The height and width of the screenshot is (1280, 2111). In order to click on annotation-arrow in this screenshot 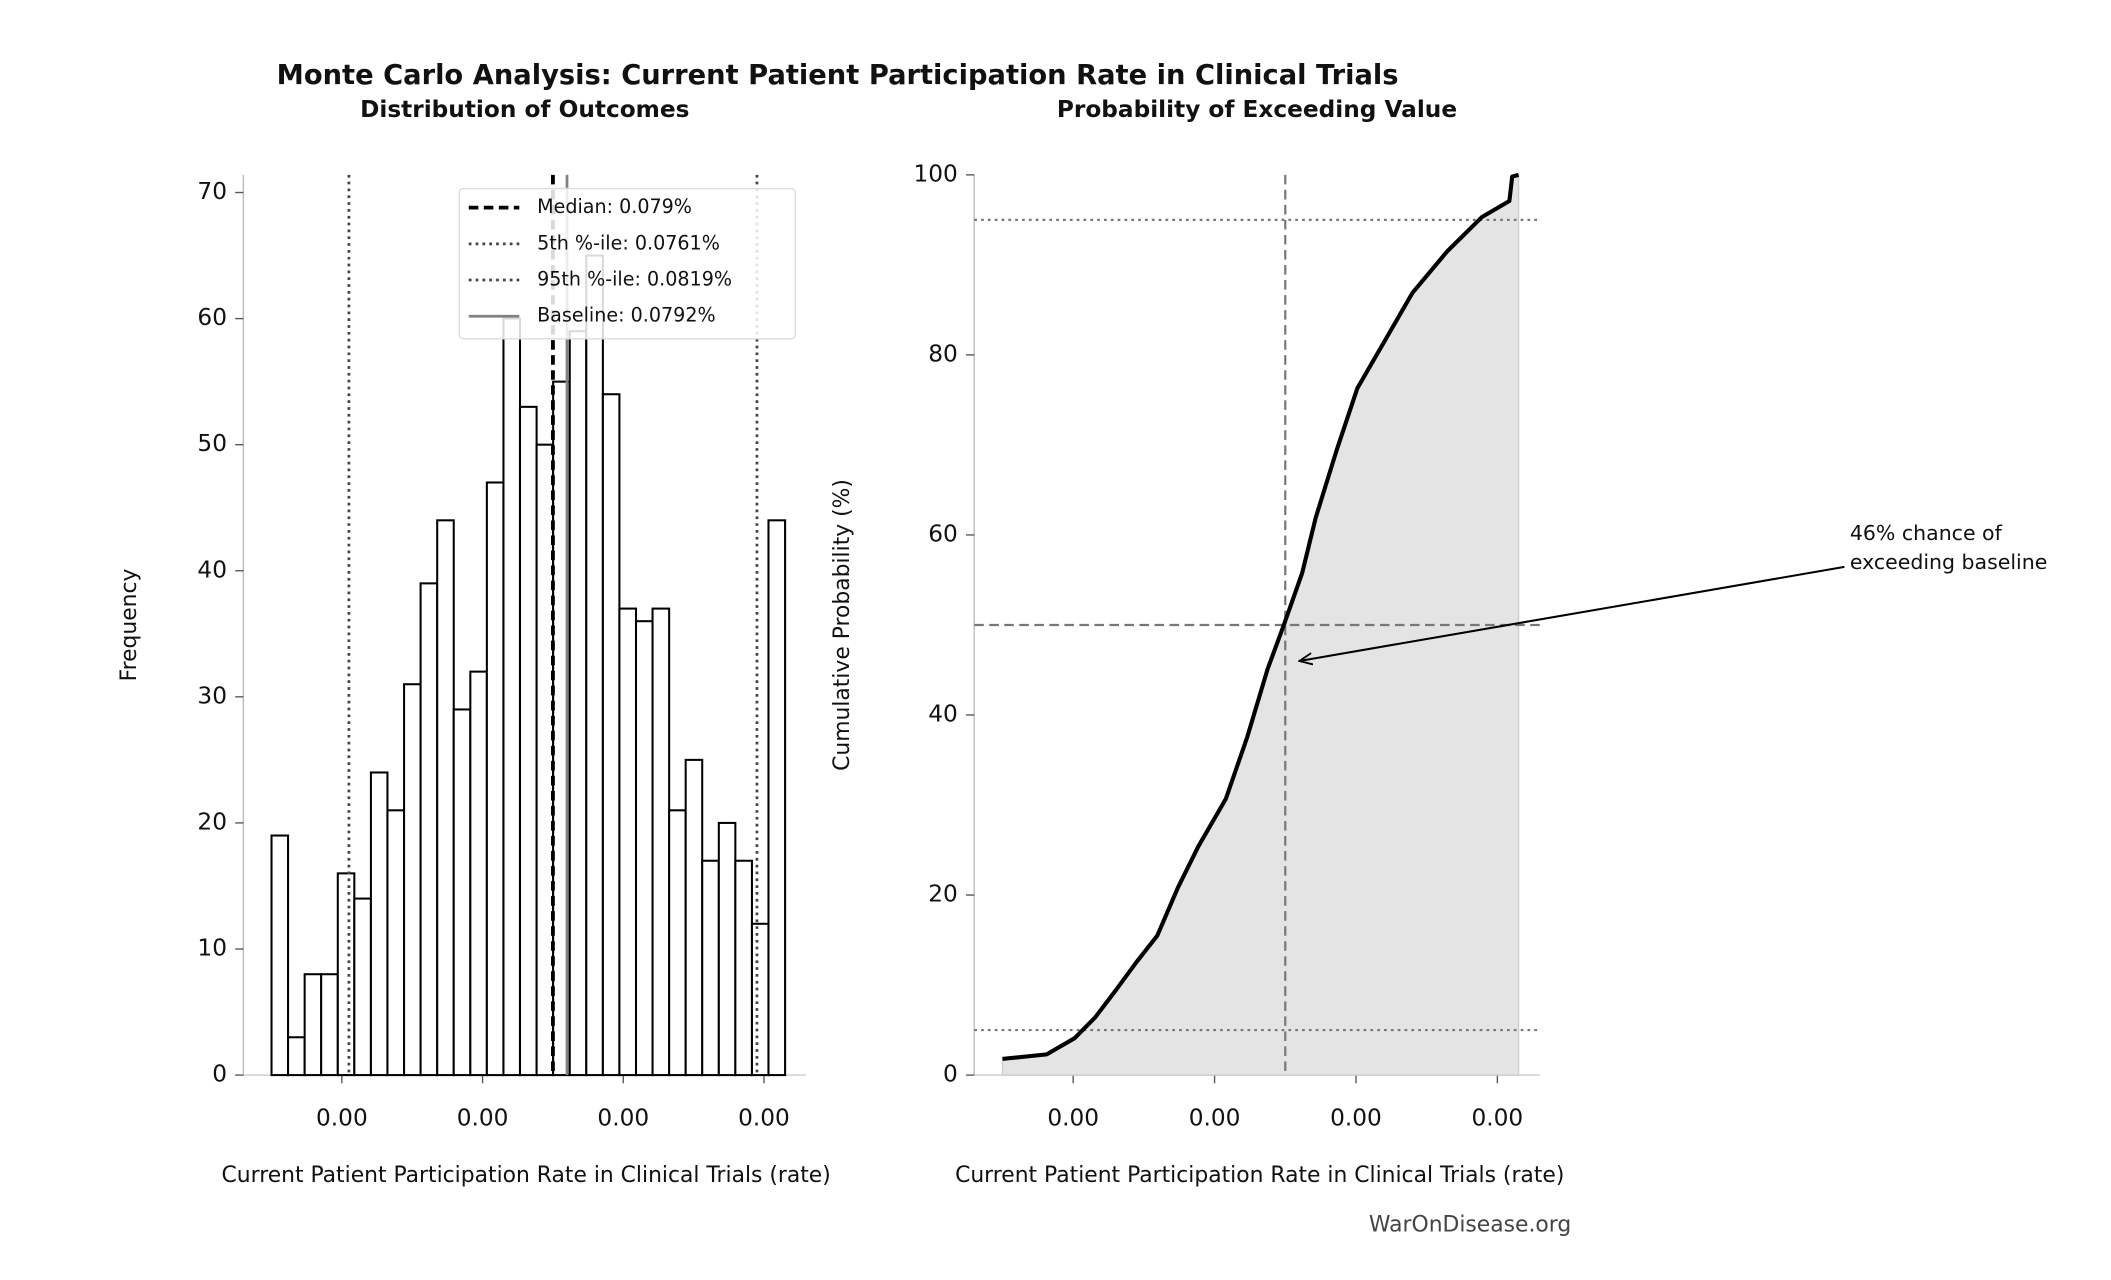, I will do `click(1572, 613)`.